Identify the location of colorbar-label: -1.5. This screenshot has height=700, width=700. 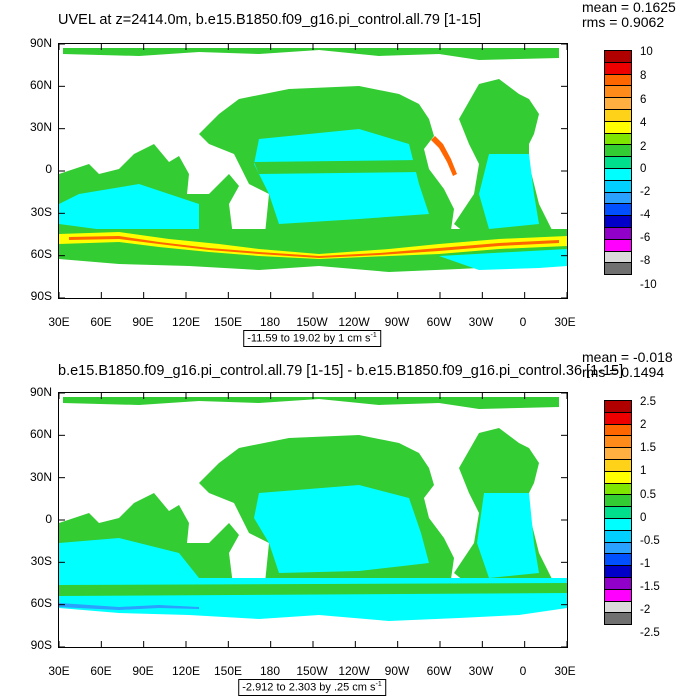
(650, 587).